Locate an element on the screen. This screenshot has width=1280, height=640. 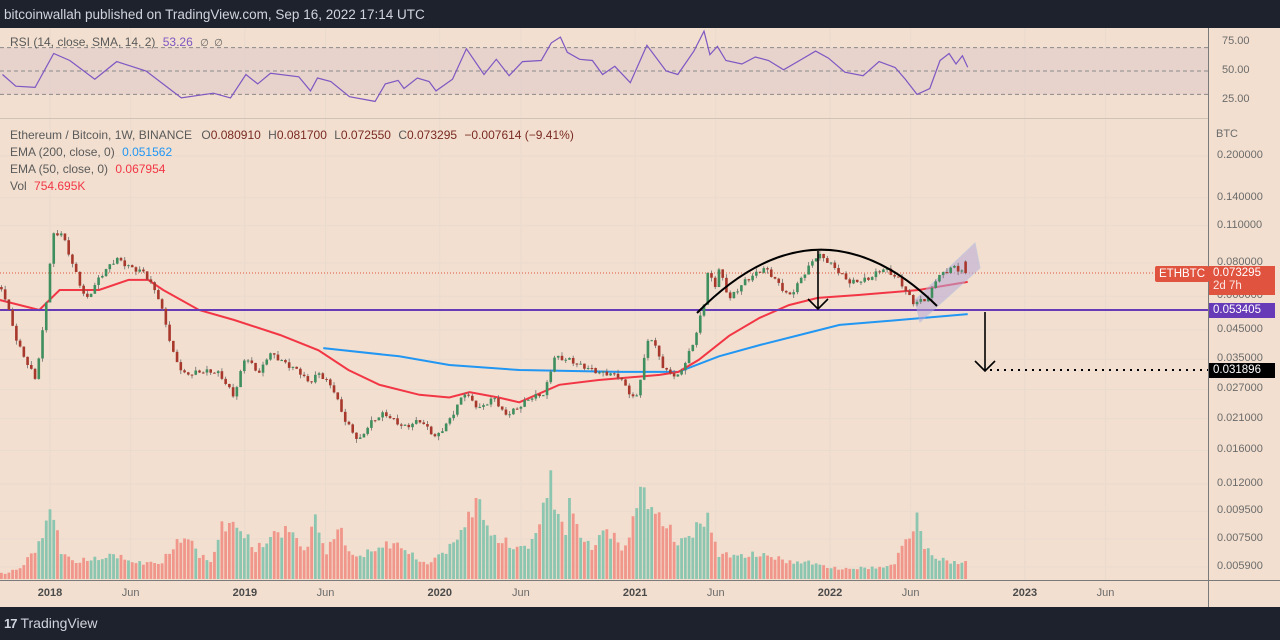
volume-label: Vol is located at coordinates (18, 186).